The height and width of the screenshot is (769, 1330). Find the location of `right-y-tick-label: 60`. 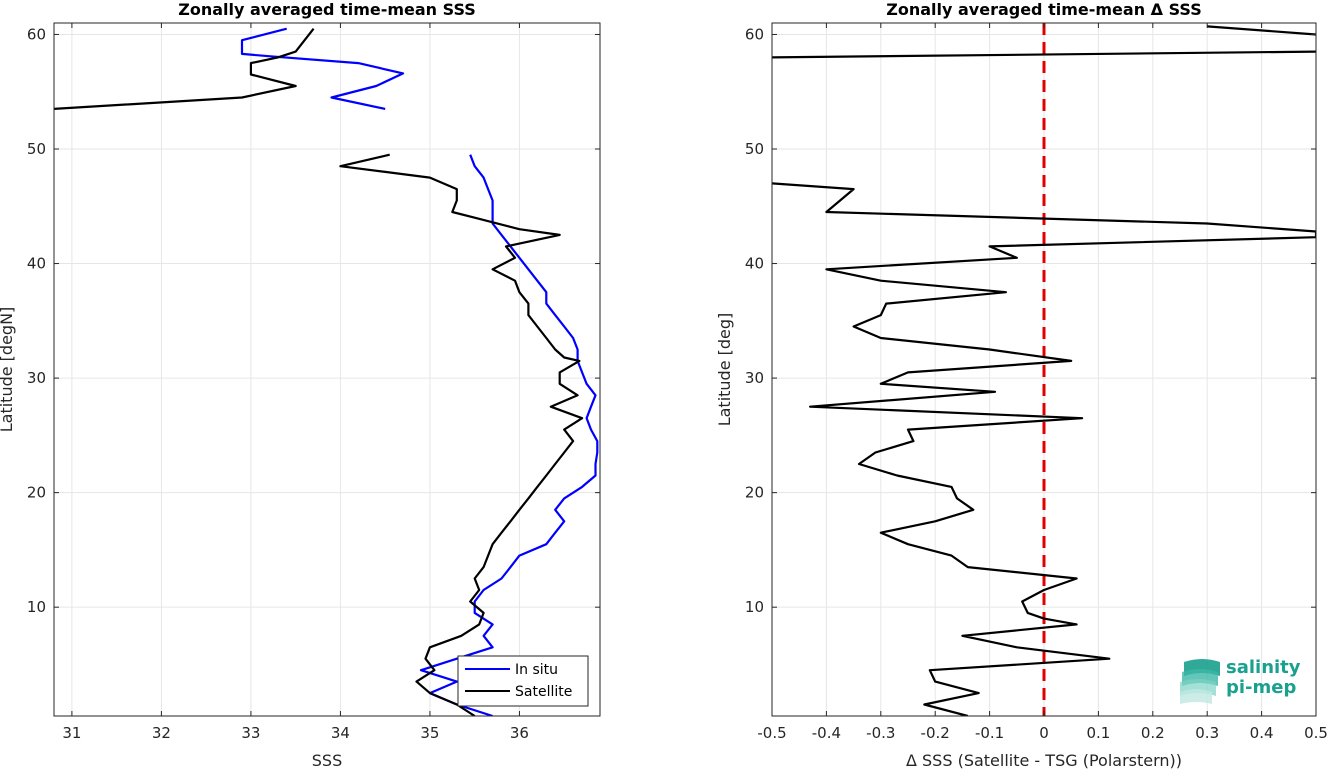

right-y-tick-label: 60 is located at coordinates (754, 34).